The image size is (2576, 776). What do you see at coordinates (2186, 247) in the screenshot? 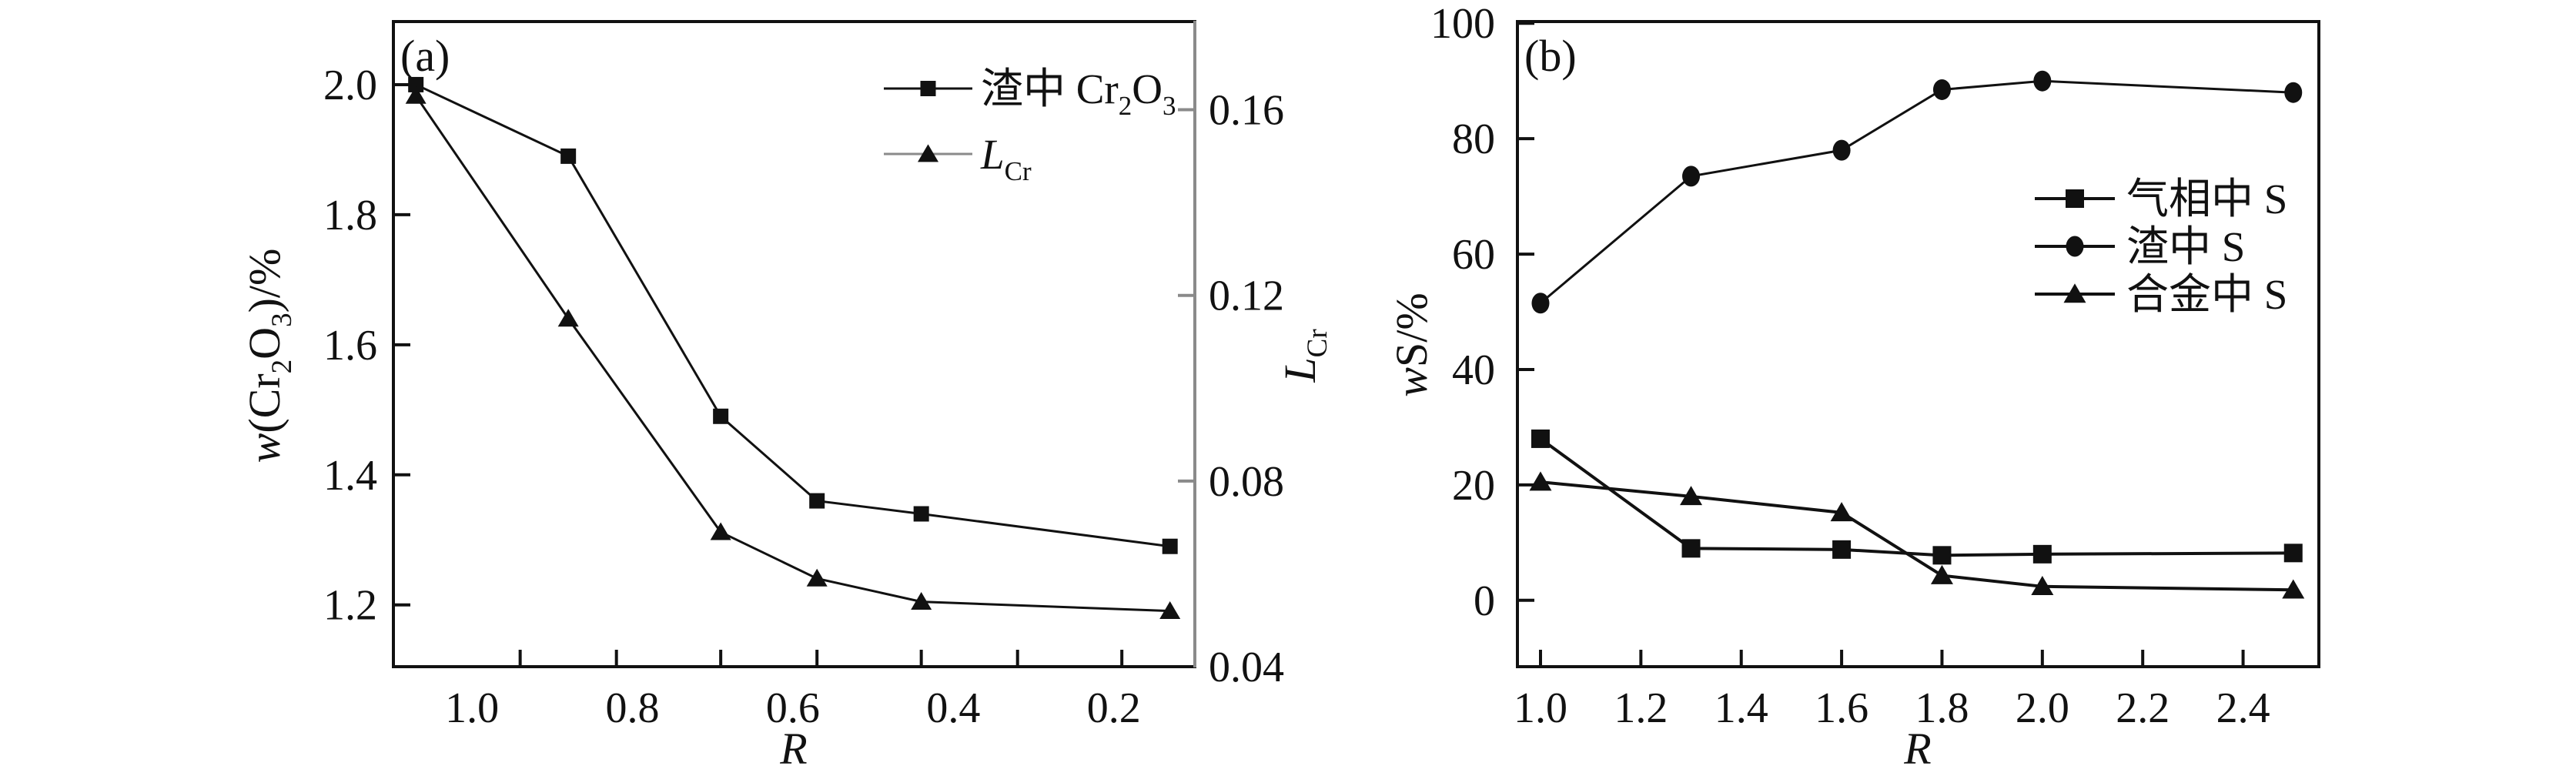
I see `legend-label: 渣中 S` at bounding box center [2186, 247].